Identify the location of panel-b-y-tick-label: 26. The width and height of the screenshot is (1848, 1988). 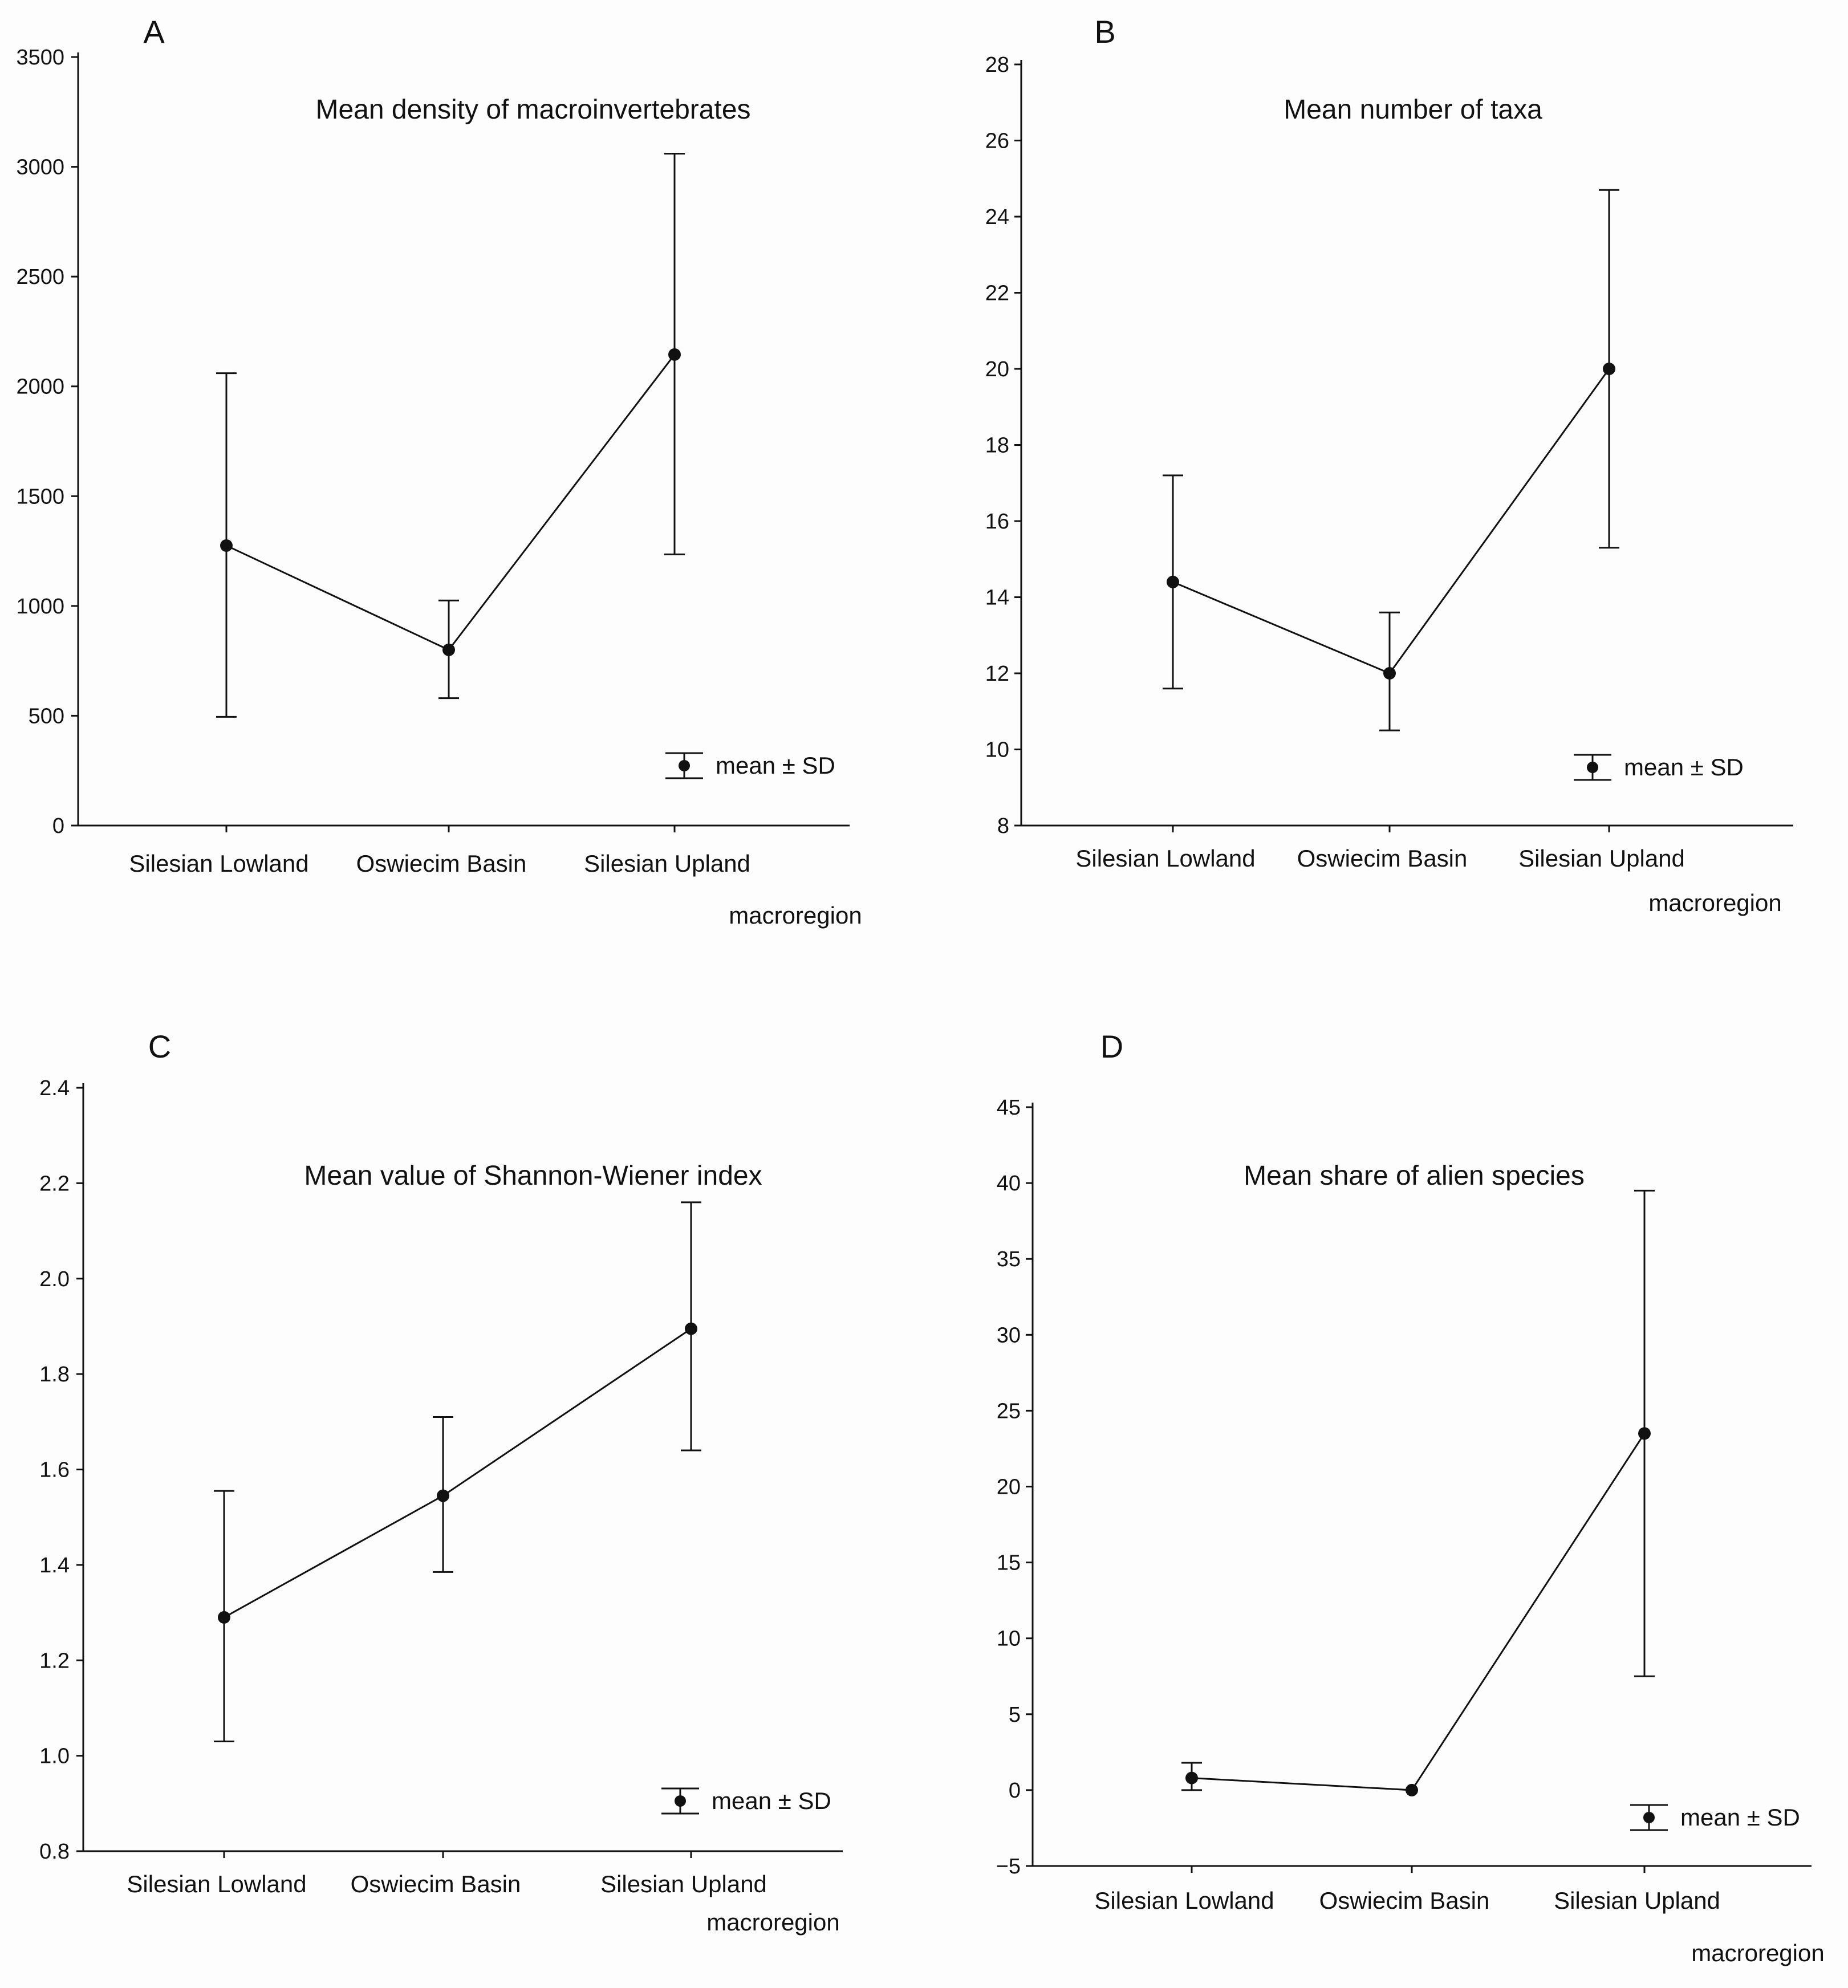
(997, 141).